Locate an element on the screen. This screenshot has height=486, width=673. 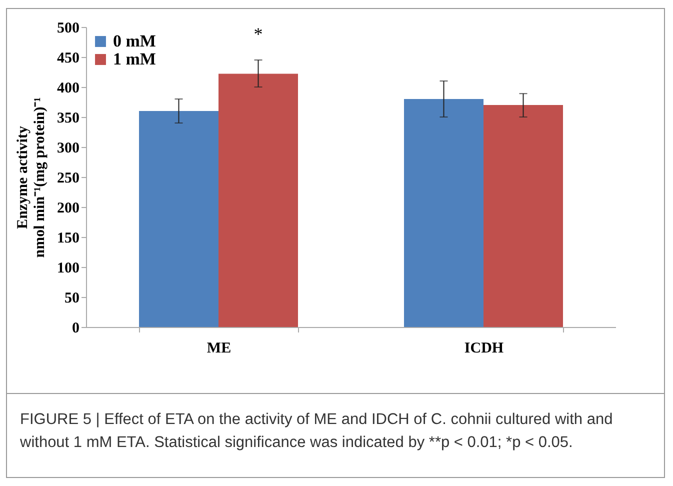
y-tick-label: 300 is located at coordinates (68, 148).